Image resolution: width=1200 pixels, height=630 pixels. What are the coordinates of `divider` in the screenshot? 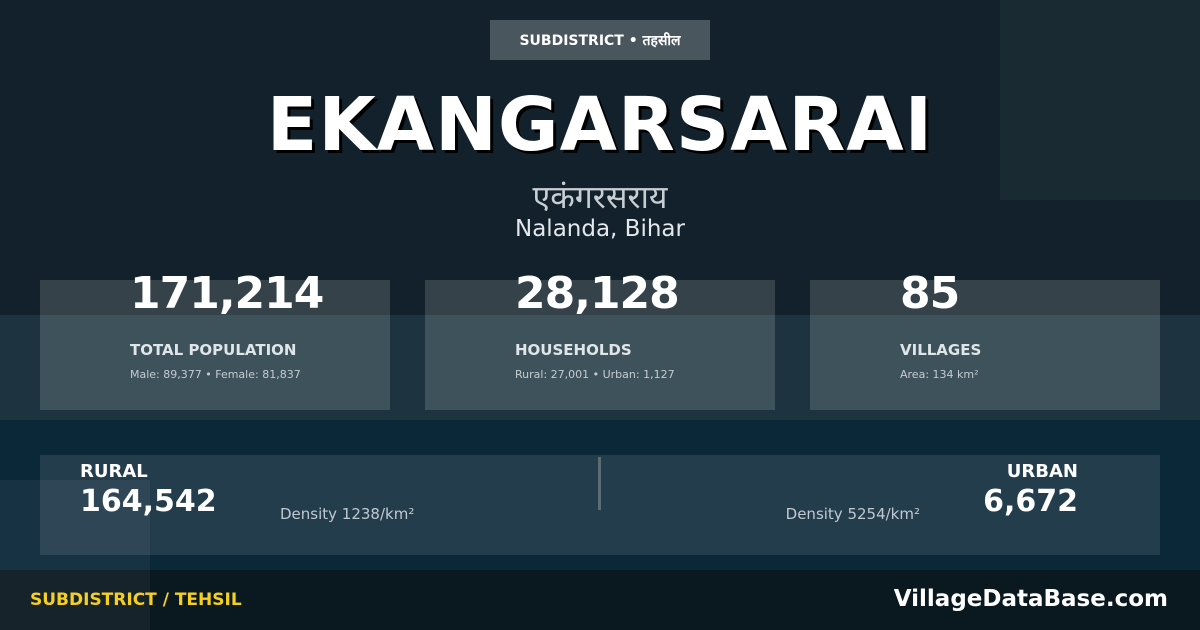 It's located at (599, 483).